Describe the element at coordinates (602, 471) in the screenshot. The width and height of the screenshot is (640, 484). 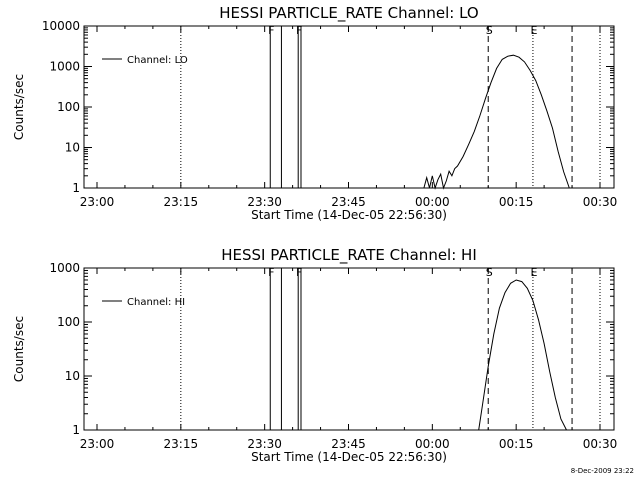
I see `timestamp-label: 8-Dec-2009 23:22` at that location.